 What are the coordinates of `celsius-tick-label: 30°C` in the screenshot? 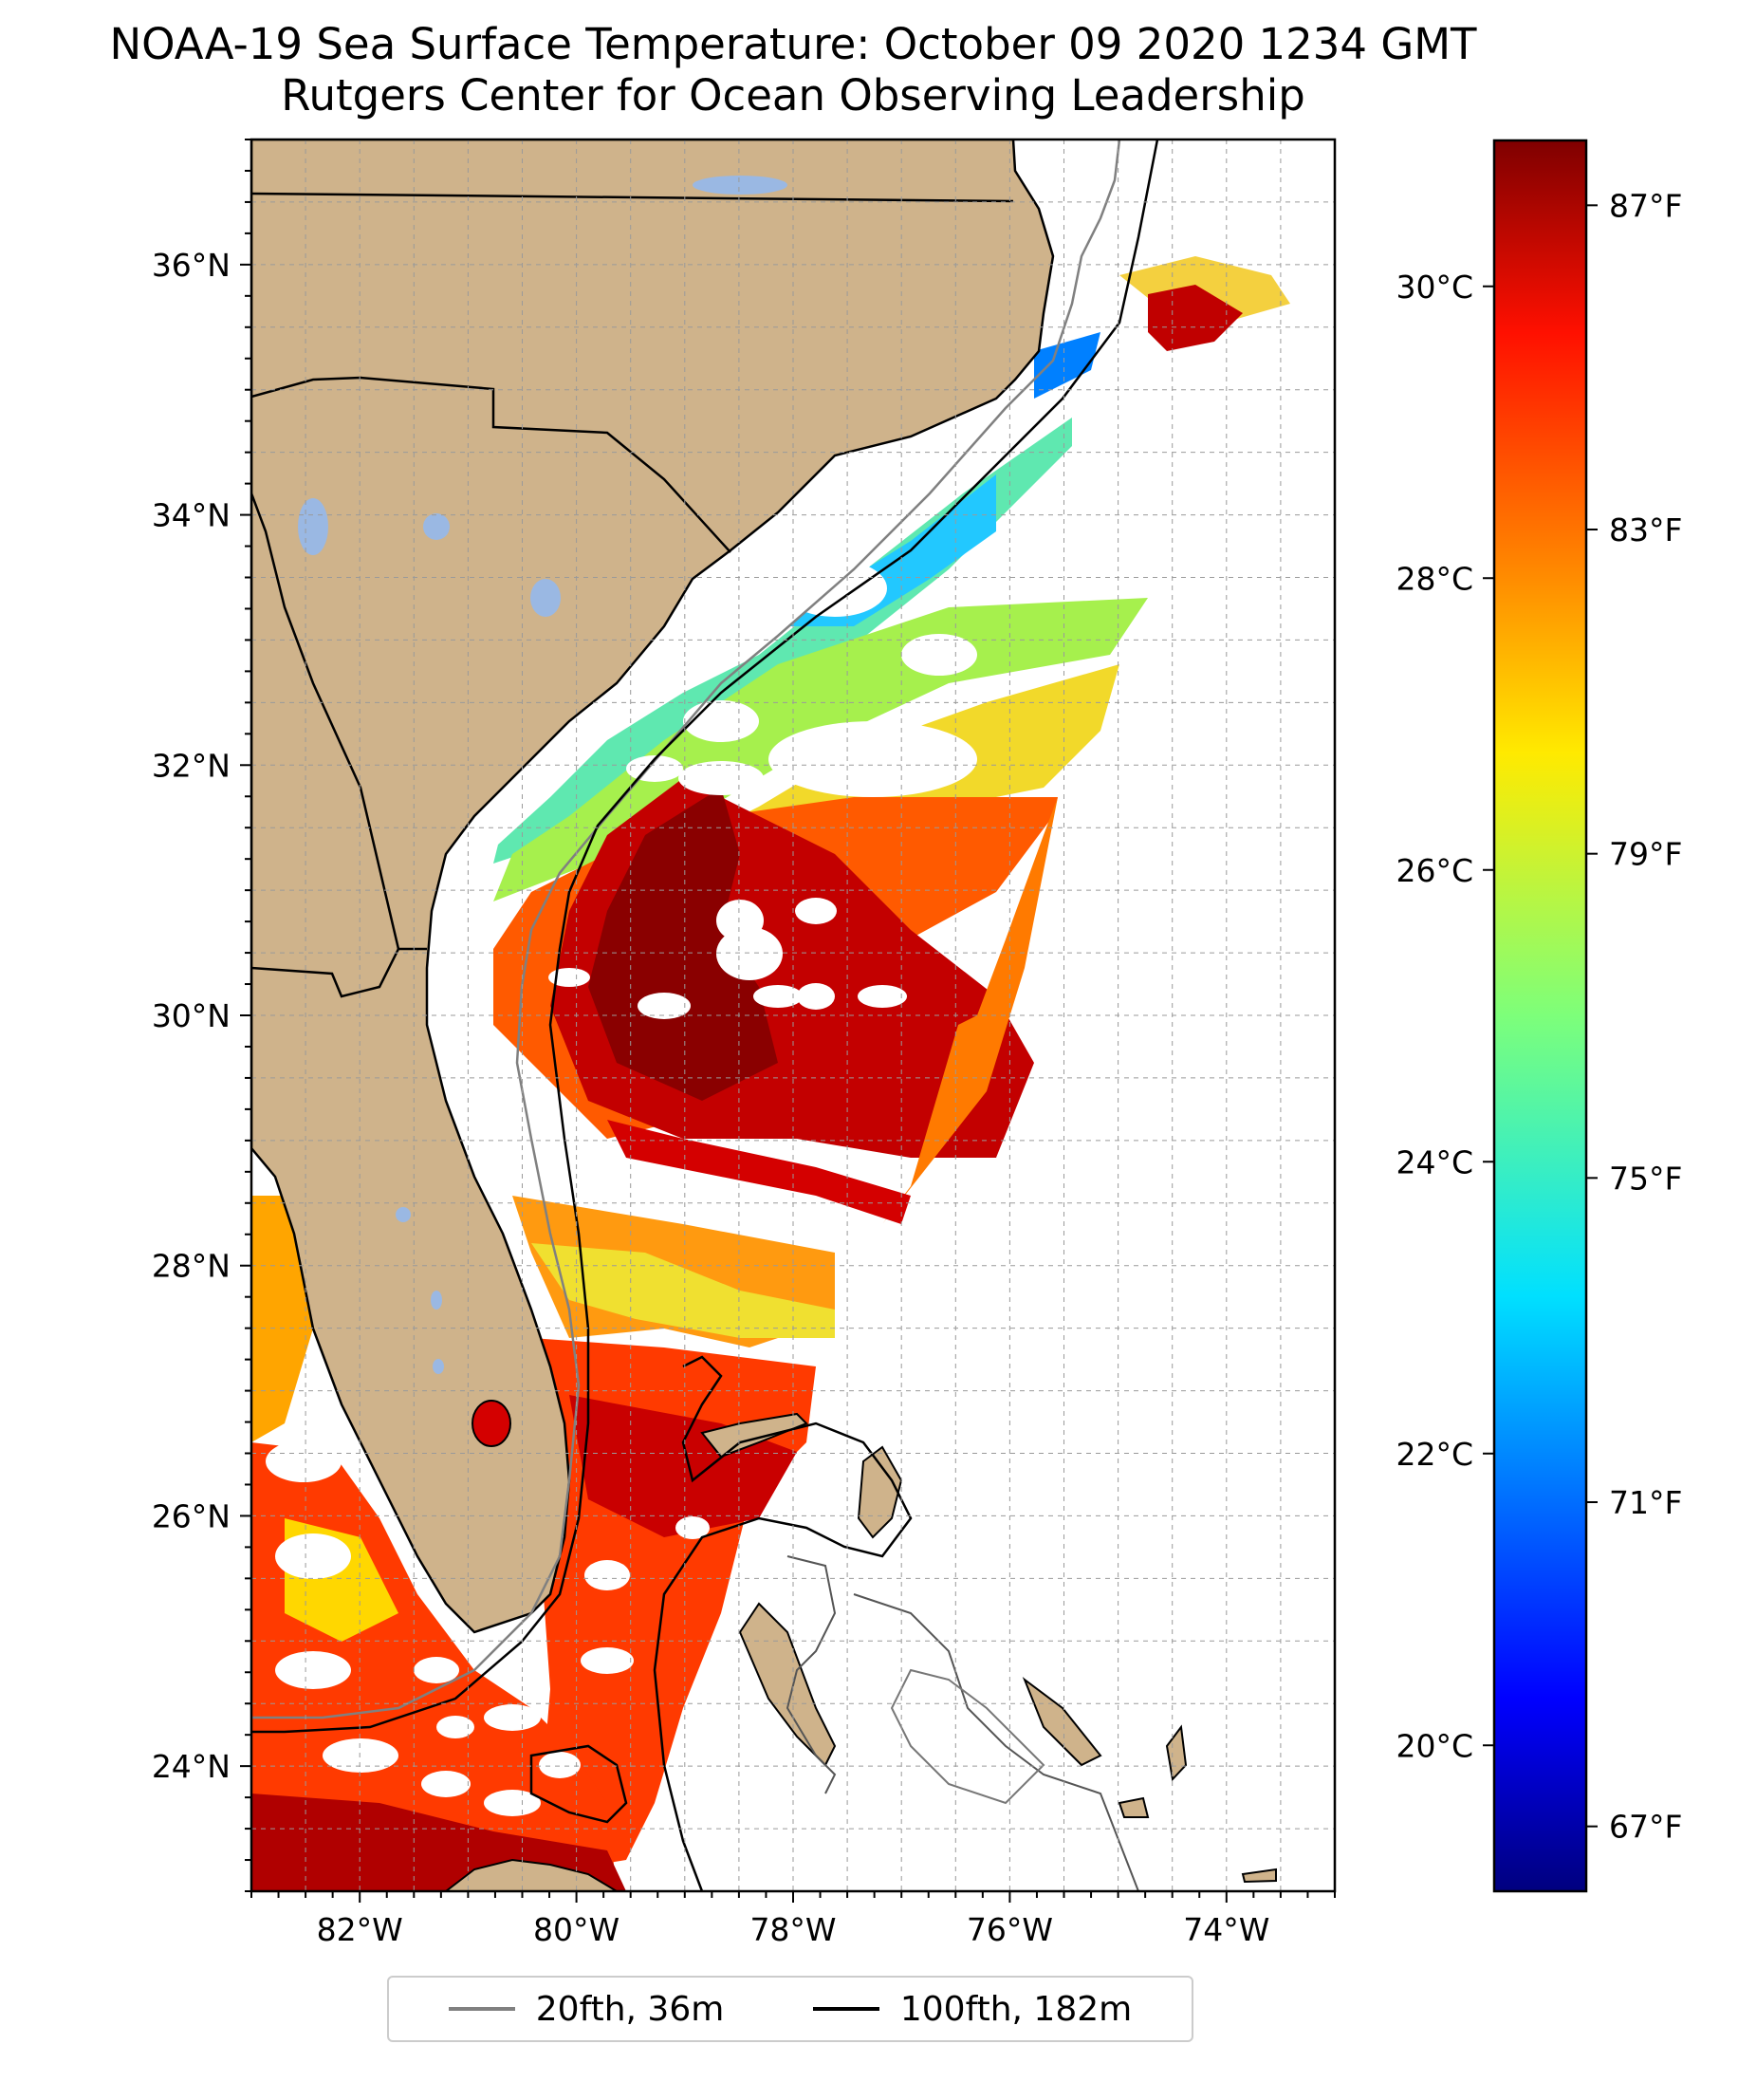 It's located at (1434, 287).